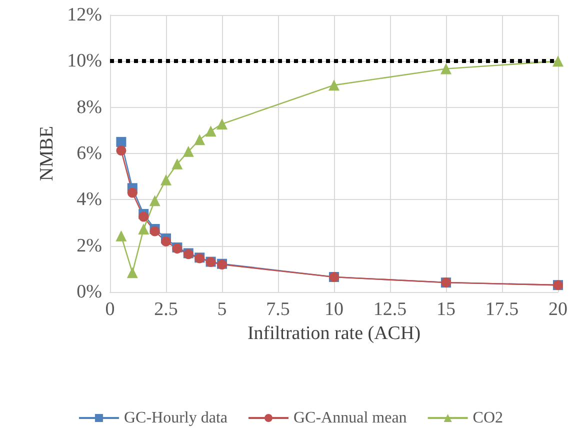  Describe the element at coordinates (334, 333) in the screenshot. I see `x-axis-title: Infiltration rate (ACH)` at that location.